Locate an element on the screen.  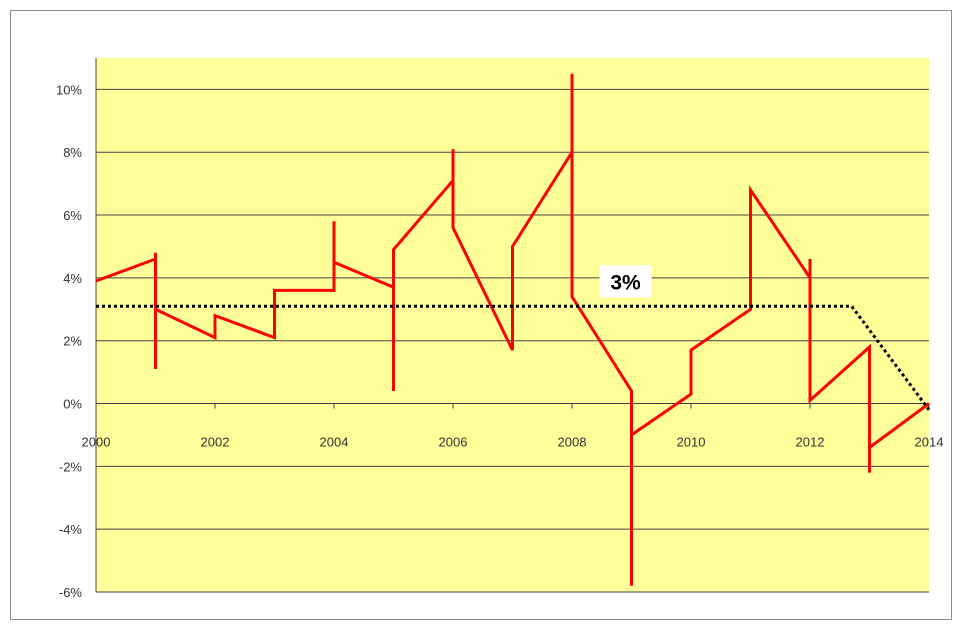
x-axis-tick-labels: 2000 2002 2004 2006 2008 2010 2012 2014 is located at coordinates (513, 442).